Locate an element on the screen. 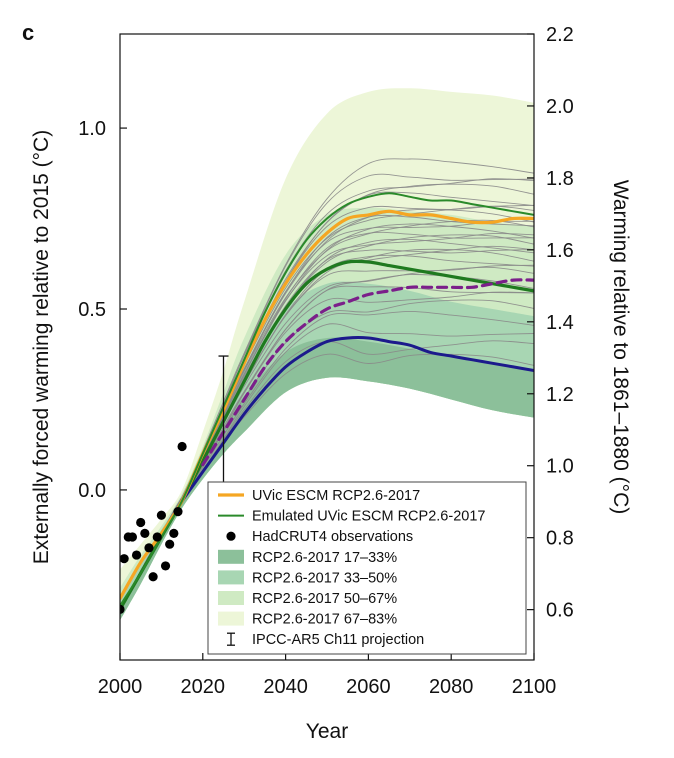  legend-label: RCP2.6-2017 67–83% is located at coordinates (324, 620).